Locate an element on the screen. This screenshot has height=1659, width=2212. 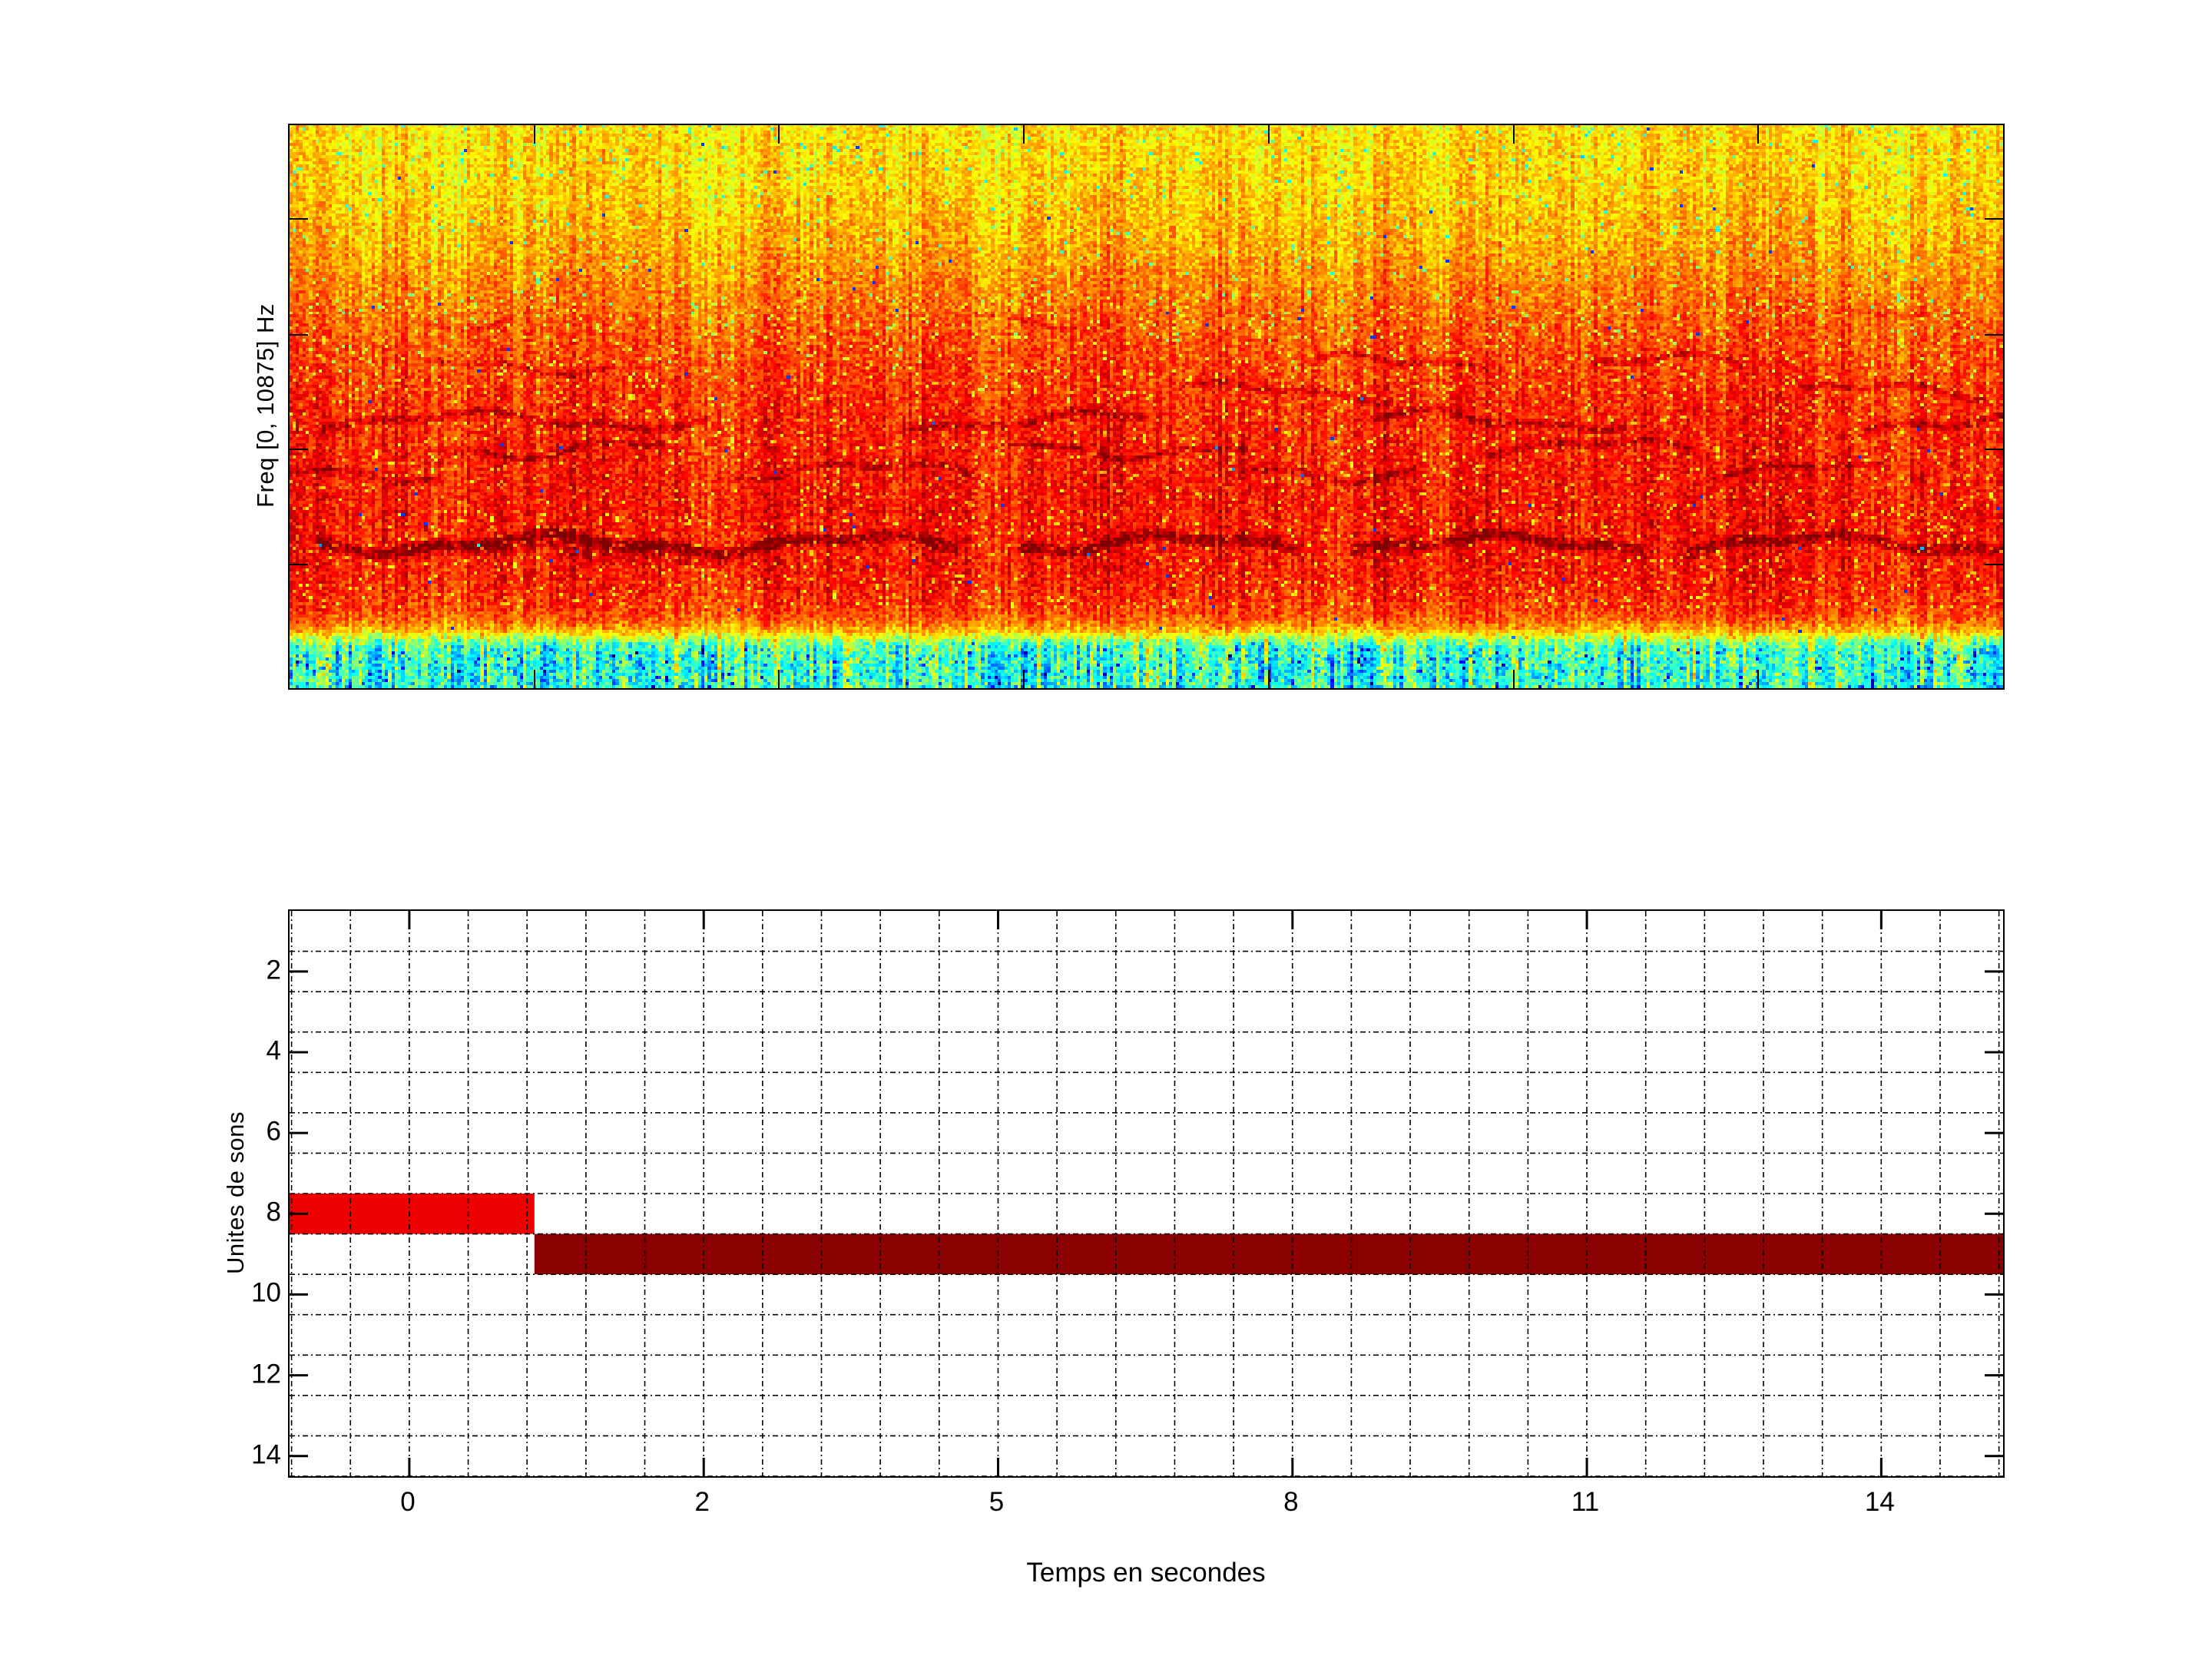
x-tick-label: 5 is located at coordinates (997, 1502).